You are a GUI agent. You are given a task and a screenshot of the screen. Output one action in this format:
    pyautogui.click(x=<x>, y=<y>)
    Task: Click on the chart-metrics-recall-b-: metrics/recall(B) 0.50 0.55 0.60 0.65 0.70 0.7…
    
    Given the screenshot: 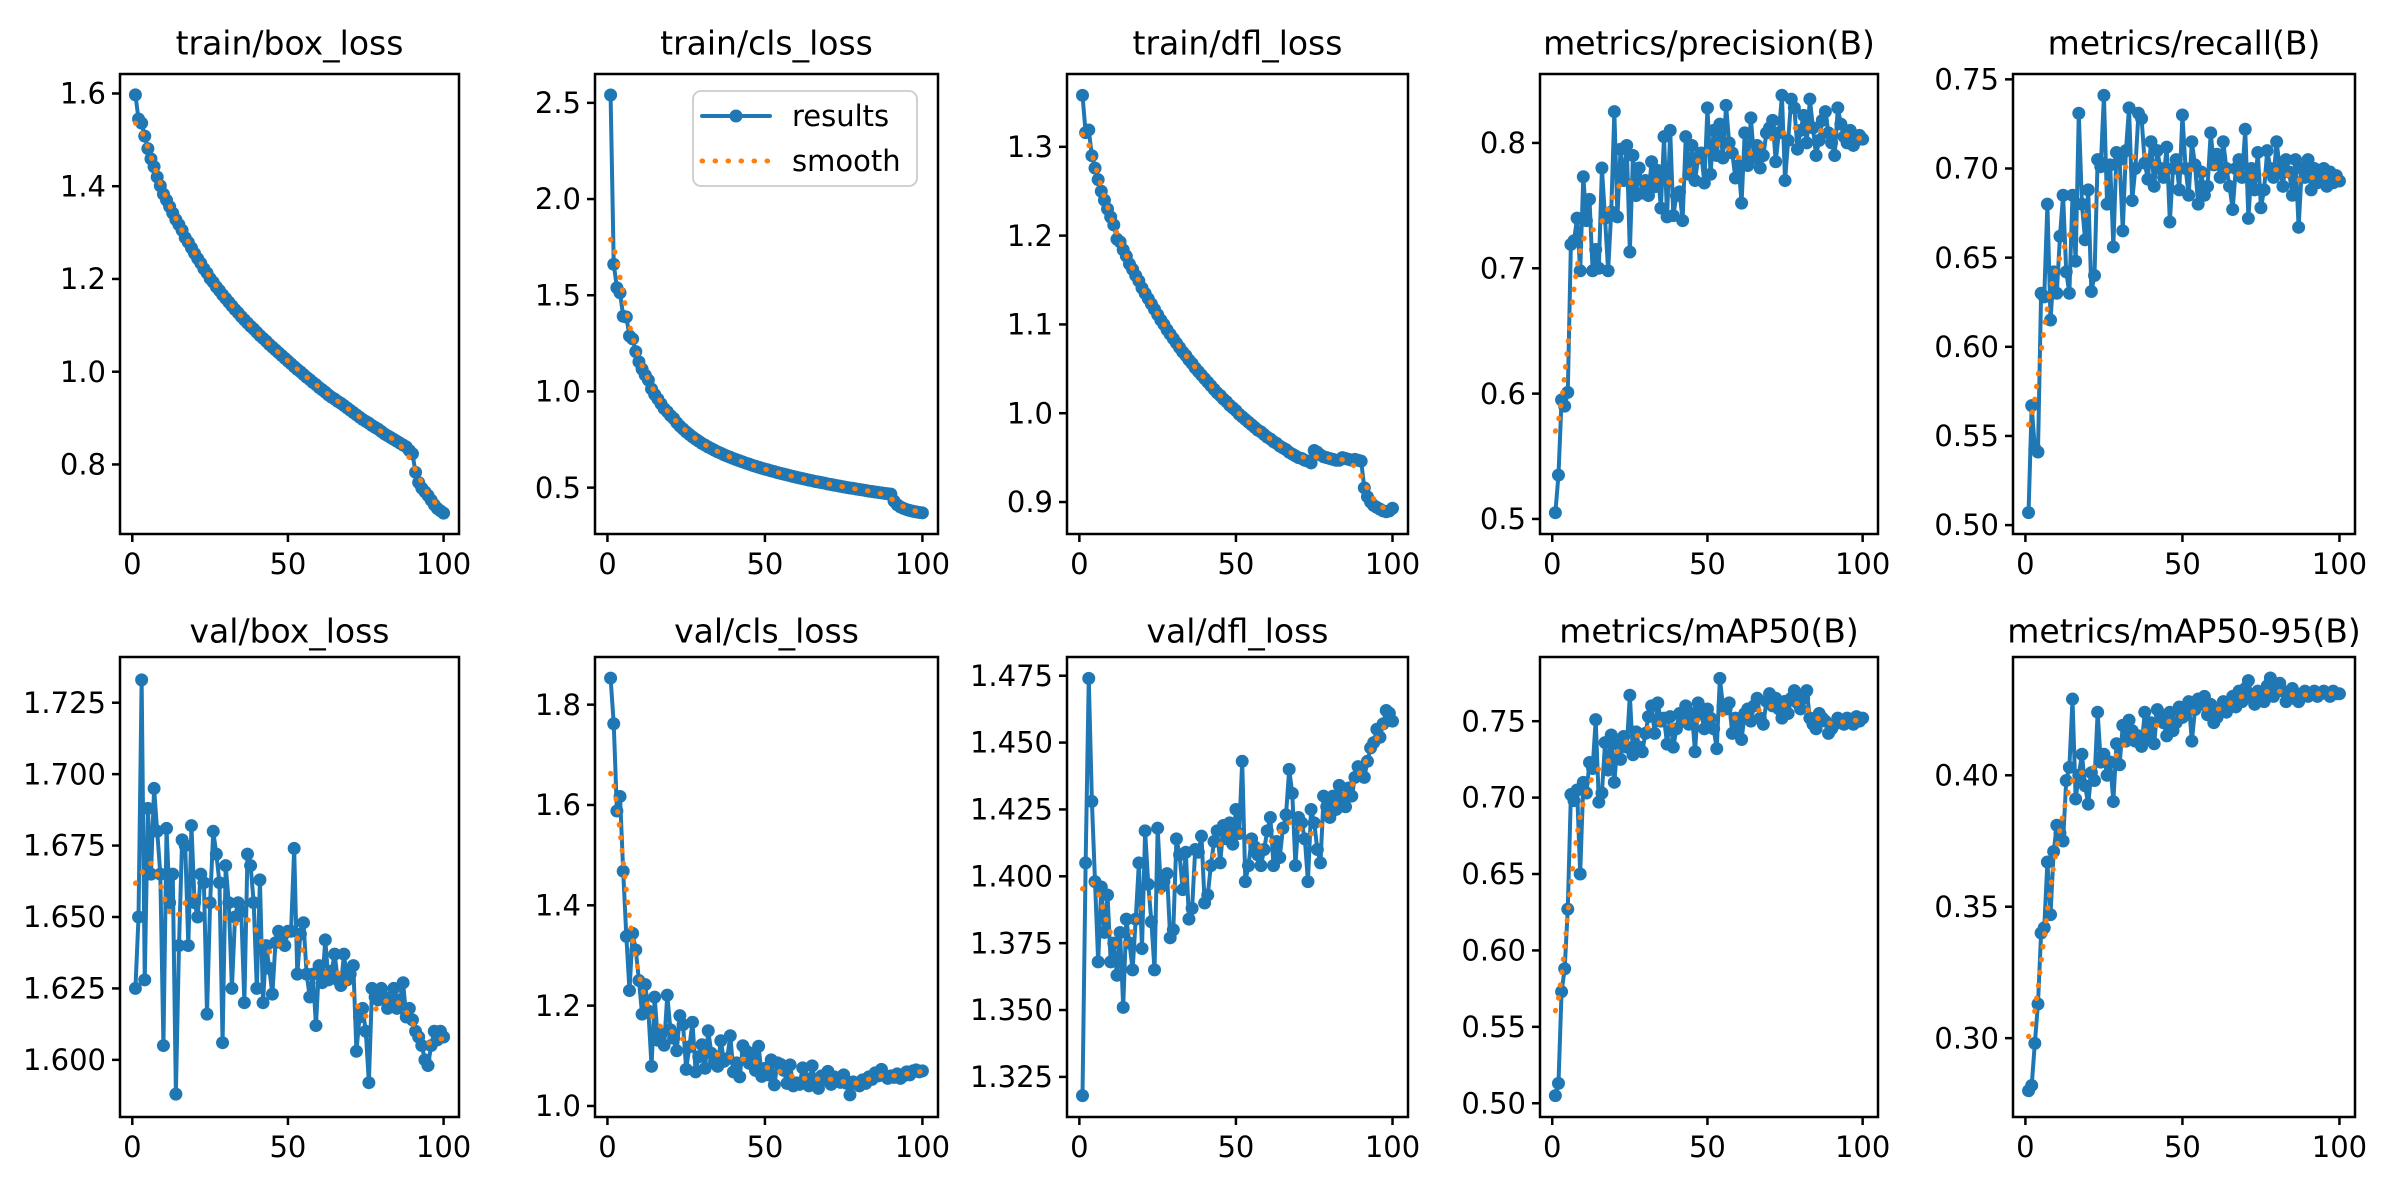 What is the action you would take?
    pyautogui.click(x=2150, y=303)
    